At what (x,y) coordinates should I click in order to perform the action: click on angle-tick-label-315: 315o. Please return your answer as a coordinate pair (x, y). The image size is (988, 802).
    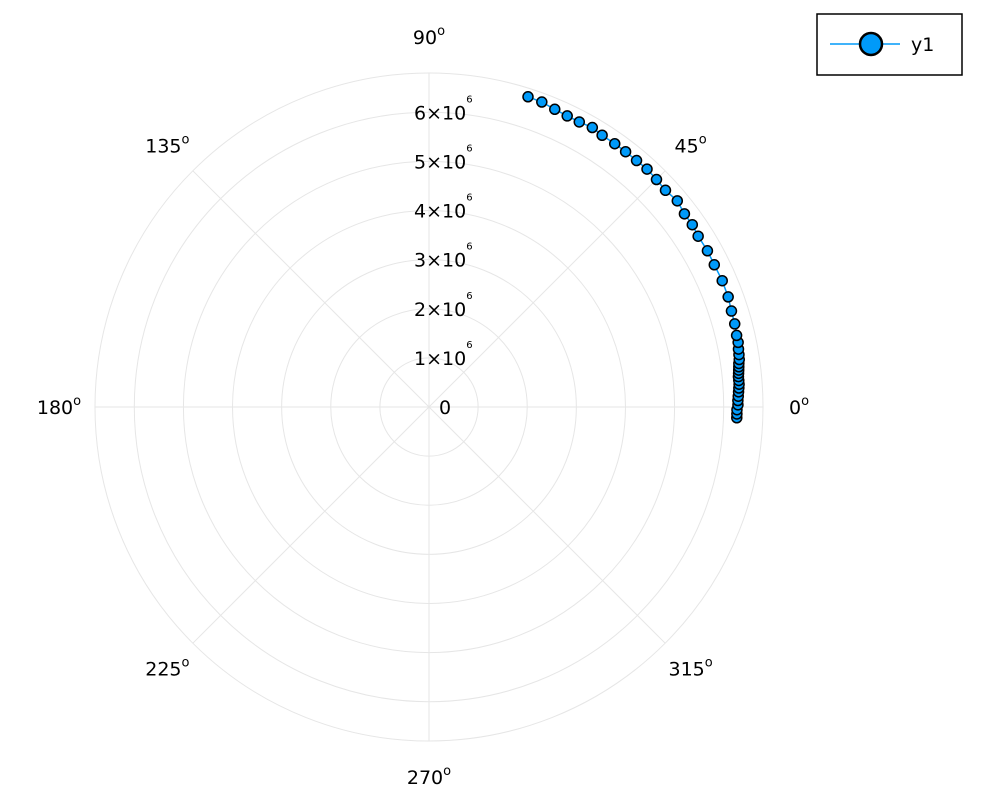
    Looking at the image, I should click on (691, 668).